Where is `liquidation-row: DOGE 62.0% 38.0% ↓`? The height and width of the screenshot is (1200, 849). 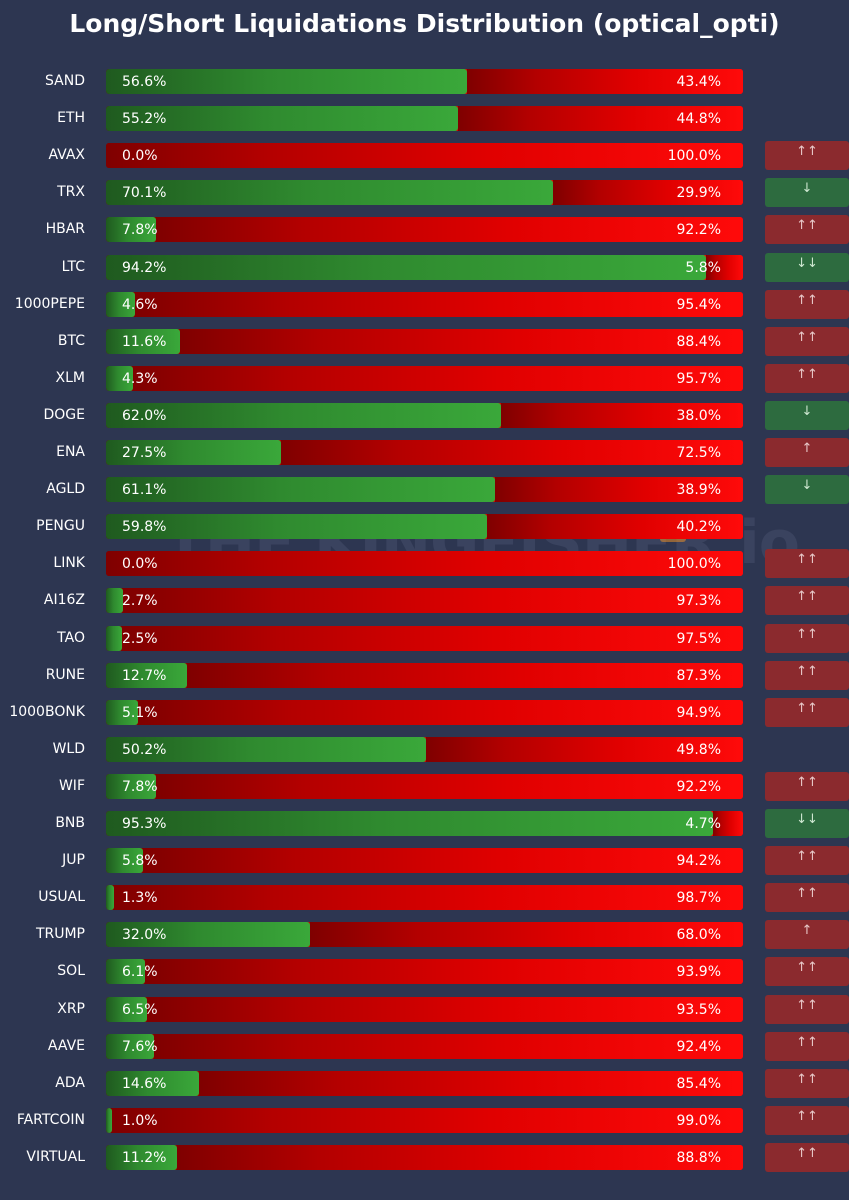
liquidation-row: DOGE 62.0% 38.0% ↓ is located at coordinates (424, 415).